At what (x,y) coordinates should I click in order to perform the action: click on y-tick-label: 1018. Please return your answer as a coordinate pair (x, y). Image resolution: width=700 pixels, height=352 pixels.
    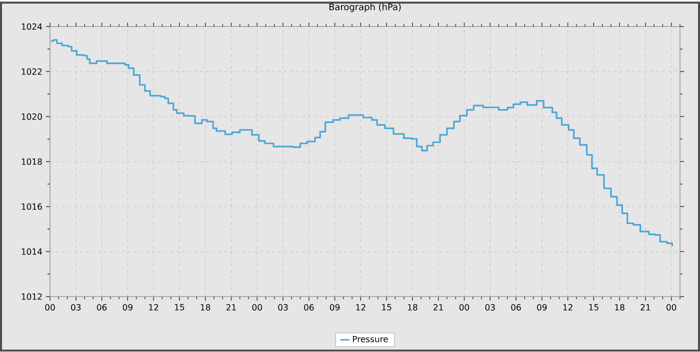
    Looking at the image, I should click on (32, 162).